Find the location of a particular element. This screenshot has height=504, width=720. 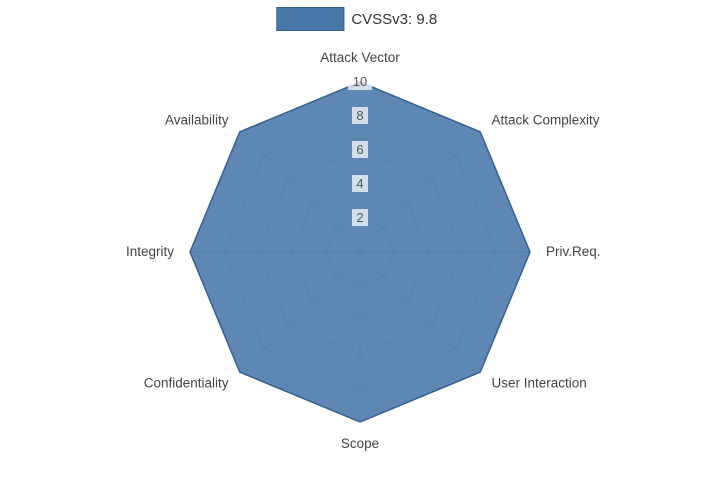

legend-swatch is located at coordinates (310, 19).